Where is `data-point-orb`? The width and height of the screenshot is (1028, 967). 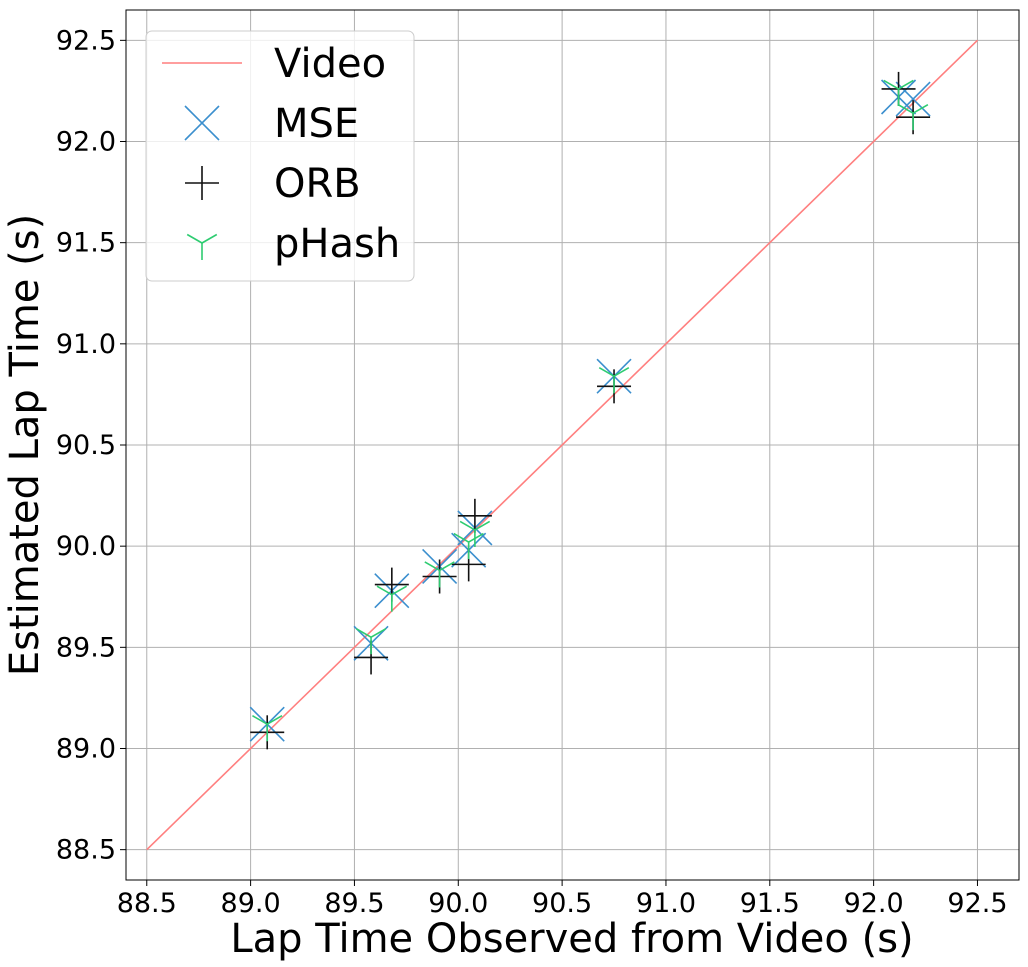 data-point-orb is located at coordinates (474, 515).